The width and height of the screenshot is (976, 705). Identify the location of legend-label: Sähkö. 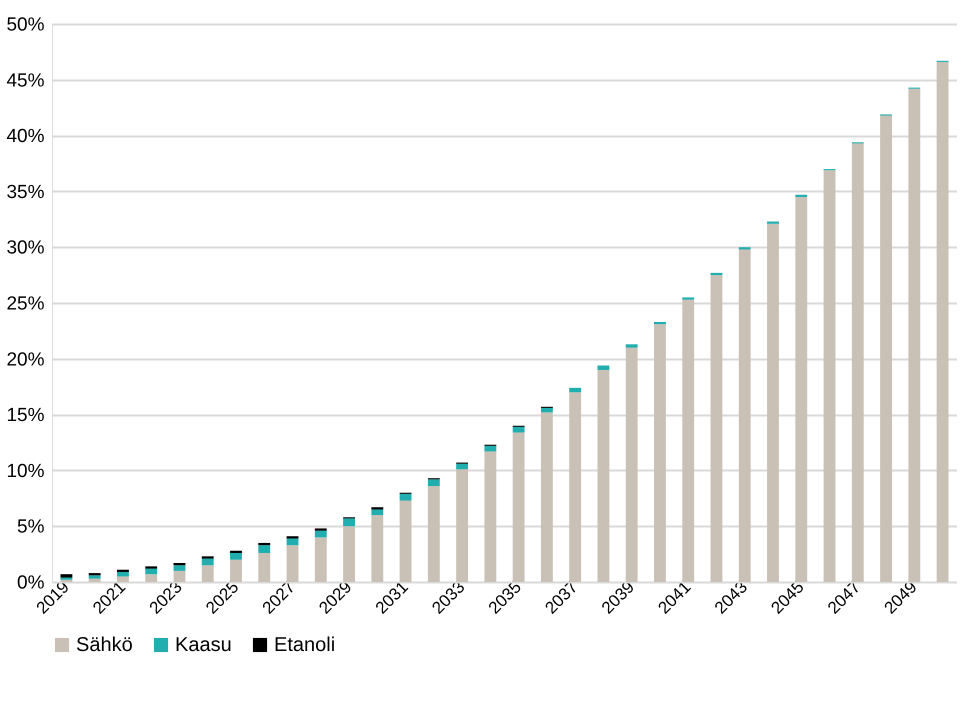
(104, 645).